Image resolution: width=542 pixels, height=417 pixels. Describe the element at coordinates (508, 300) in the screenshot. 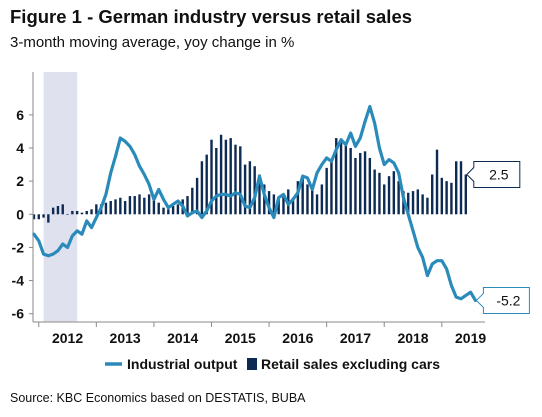

I see `callout-label: -5.2` at that location.